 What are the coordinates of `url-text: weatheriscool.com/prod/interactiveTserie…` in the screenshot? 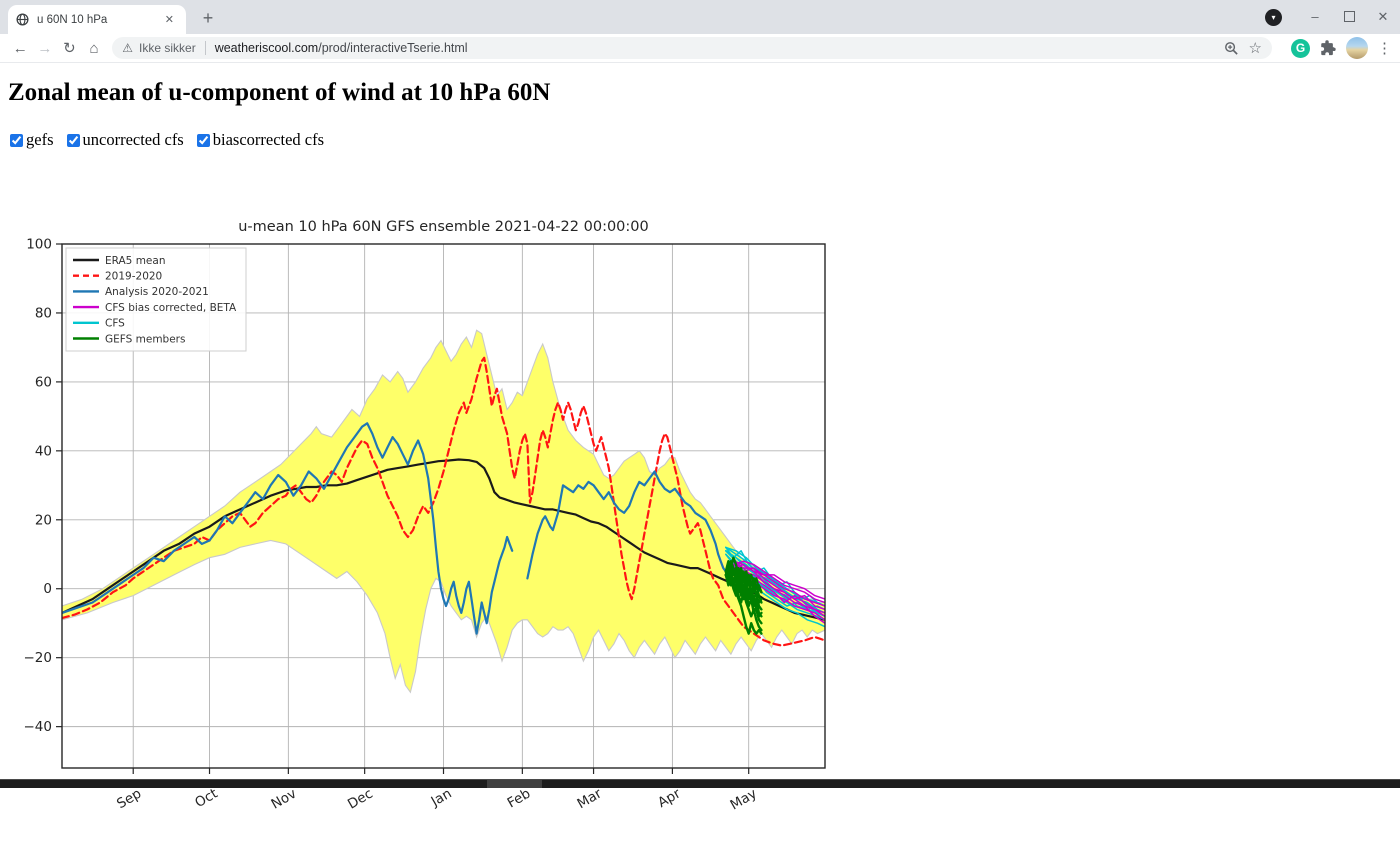 It's located at (341, 48).